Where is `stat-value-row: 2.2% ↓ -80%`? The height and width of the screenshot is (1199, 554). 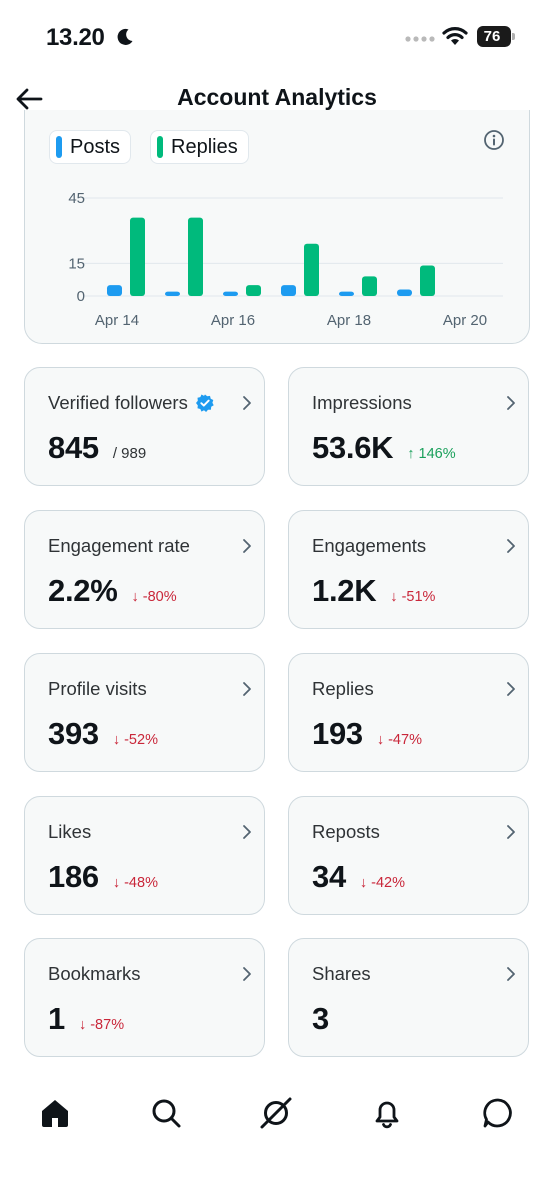
stat-value-row: 2.2% ↓ -80% is located at coordinates (112, 591).